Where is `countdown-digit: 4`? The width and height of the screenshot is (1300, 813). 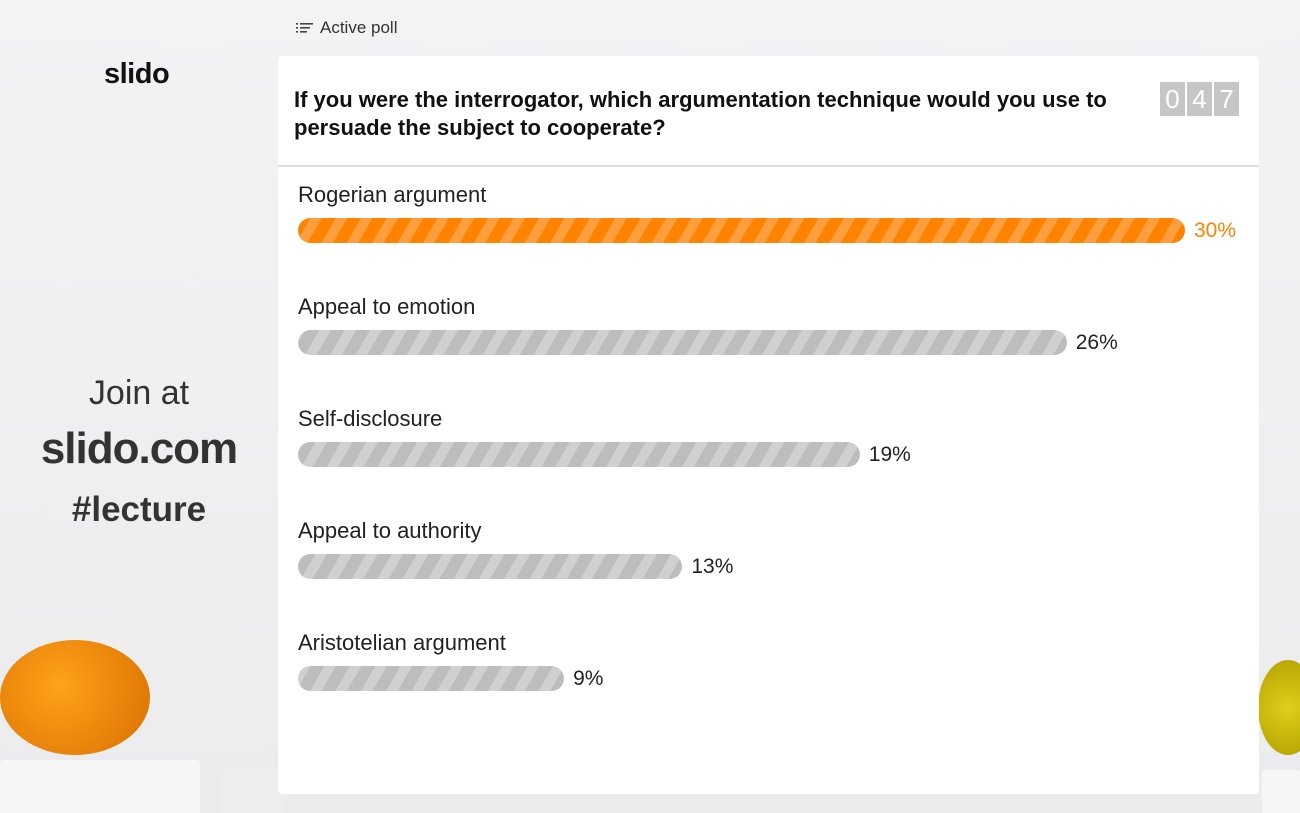 countdown-digit: 4 is located at coordinates (1199, 99).